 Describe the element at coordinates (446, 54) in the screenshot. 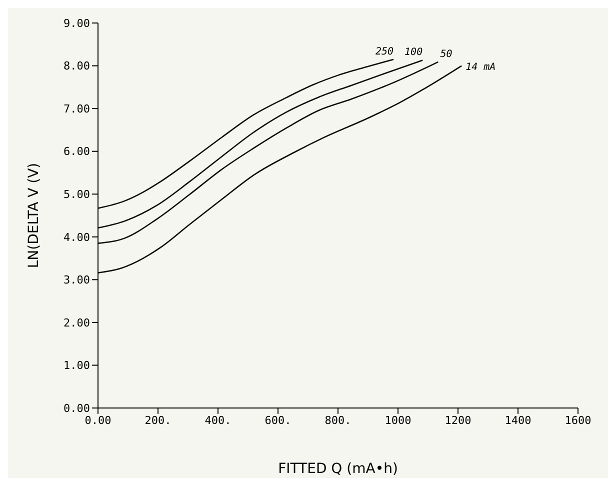

I see `series-label: 50` at that location.